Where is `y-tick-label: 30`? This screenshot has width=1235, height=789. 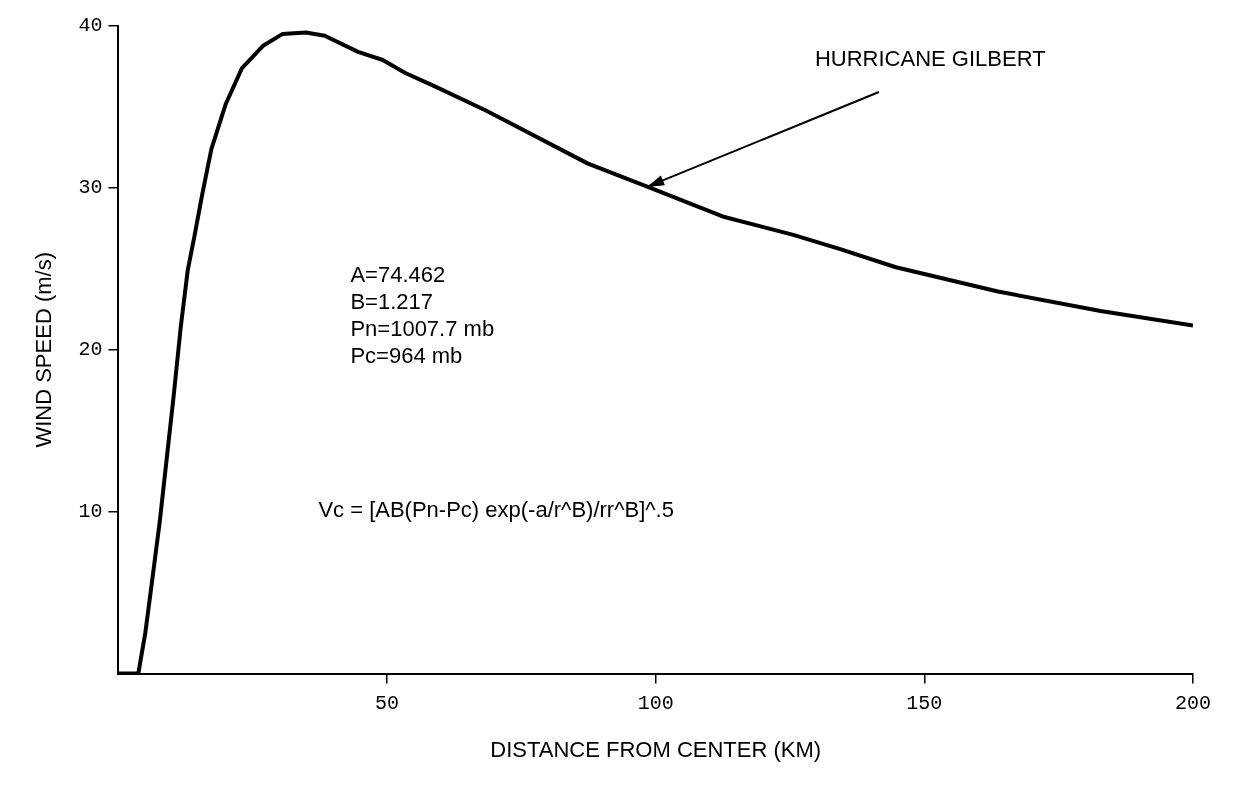
y-tick-label: 30 is located at coordinates (90, 188).